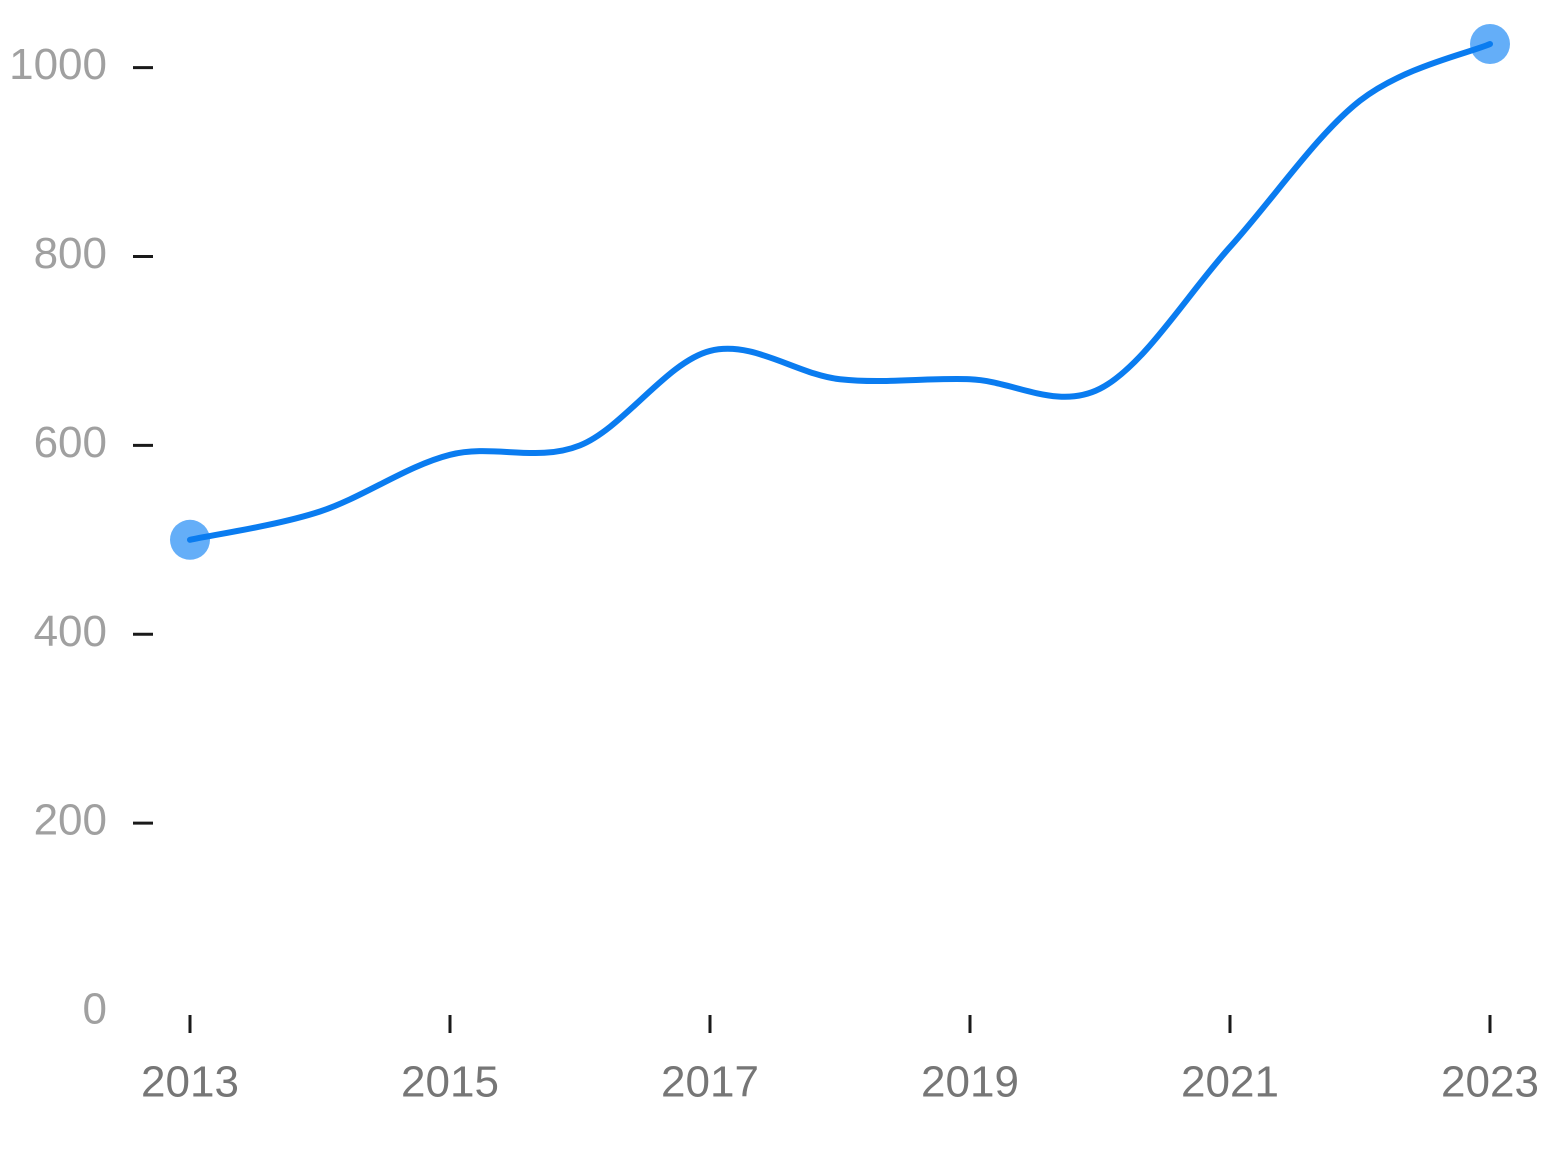 Image resolution: width=1552 pixels, height=1151 pixels. Describe the element at coordinates (1490, 1082) in the screenshot. I see `x-tick-label: 2023` at that location.